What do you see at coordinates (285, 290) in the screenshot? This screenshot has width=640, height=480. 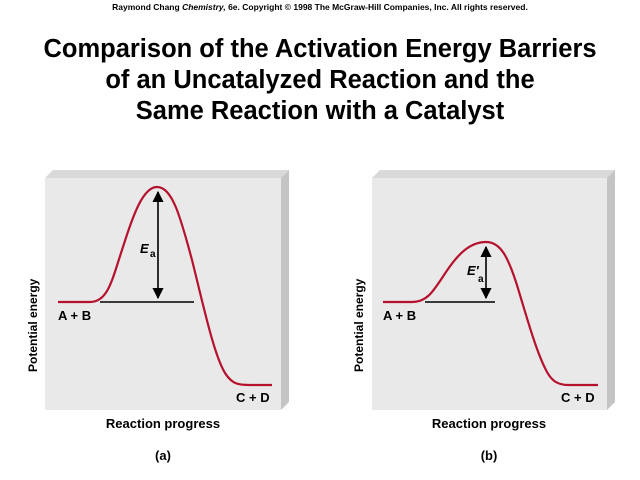 I see `panel-a-side-face` at bounding box center [285, 290].